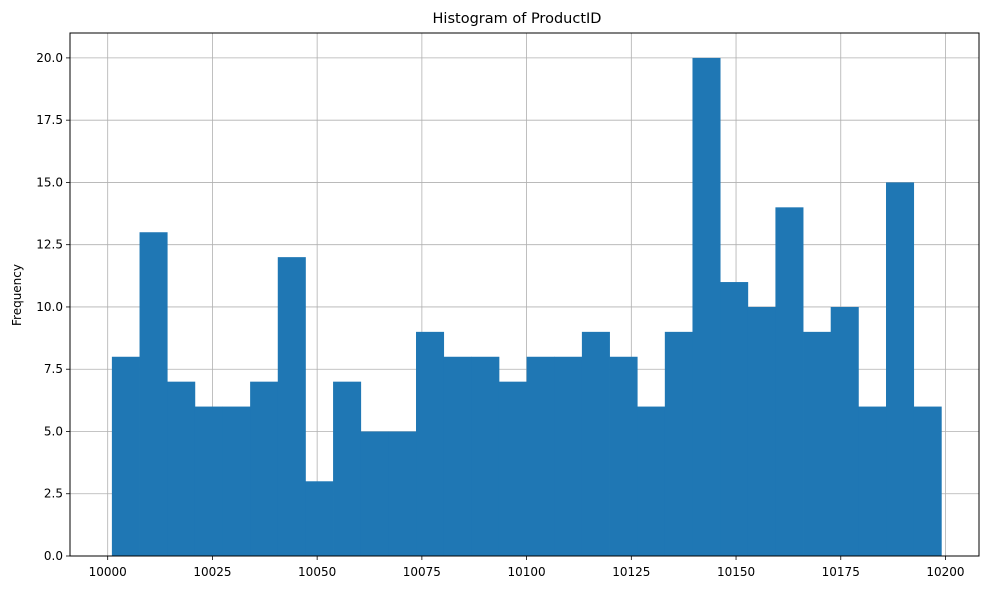  I want to click on chart-title: Histogram of ProductID, so click(517, 19).